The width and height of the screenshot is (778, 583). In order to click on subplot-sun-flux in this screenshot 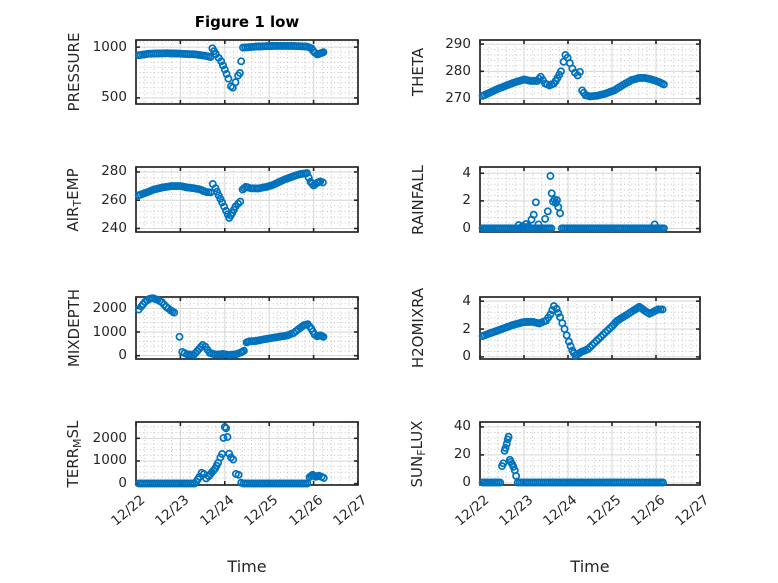, I will do `click(589, 454)`.